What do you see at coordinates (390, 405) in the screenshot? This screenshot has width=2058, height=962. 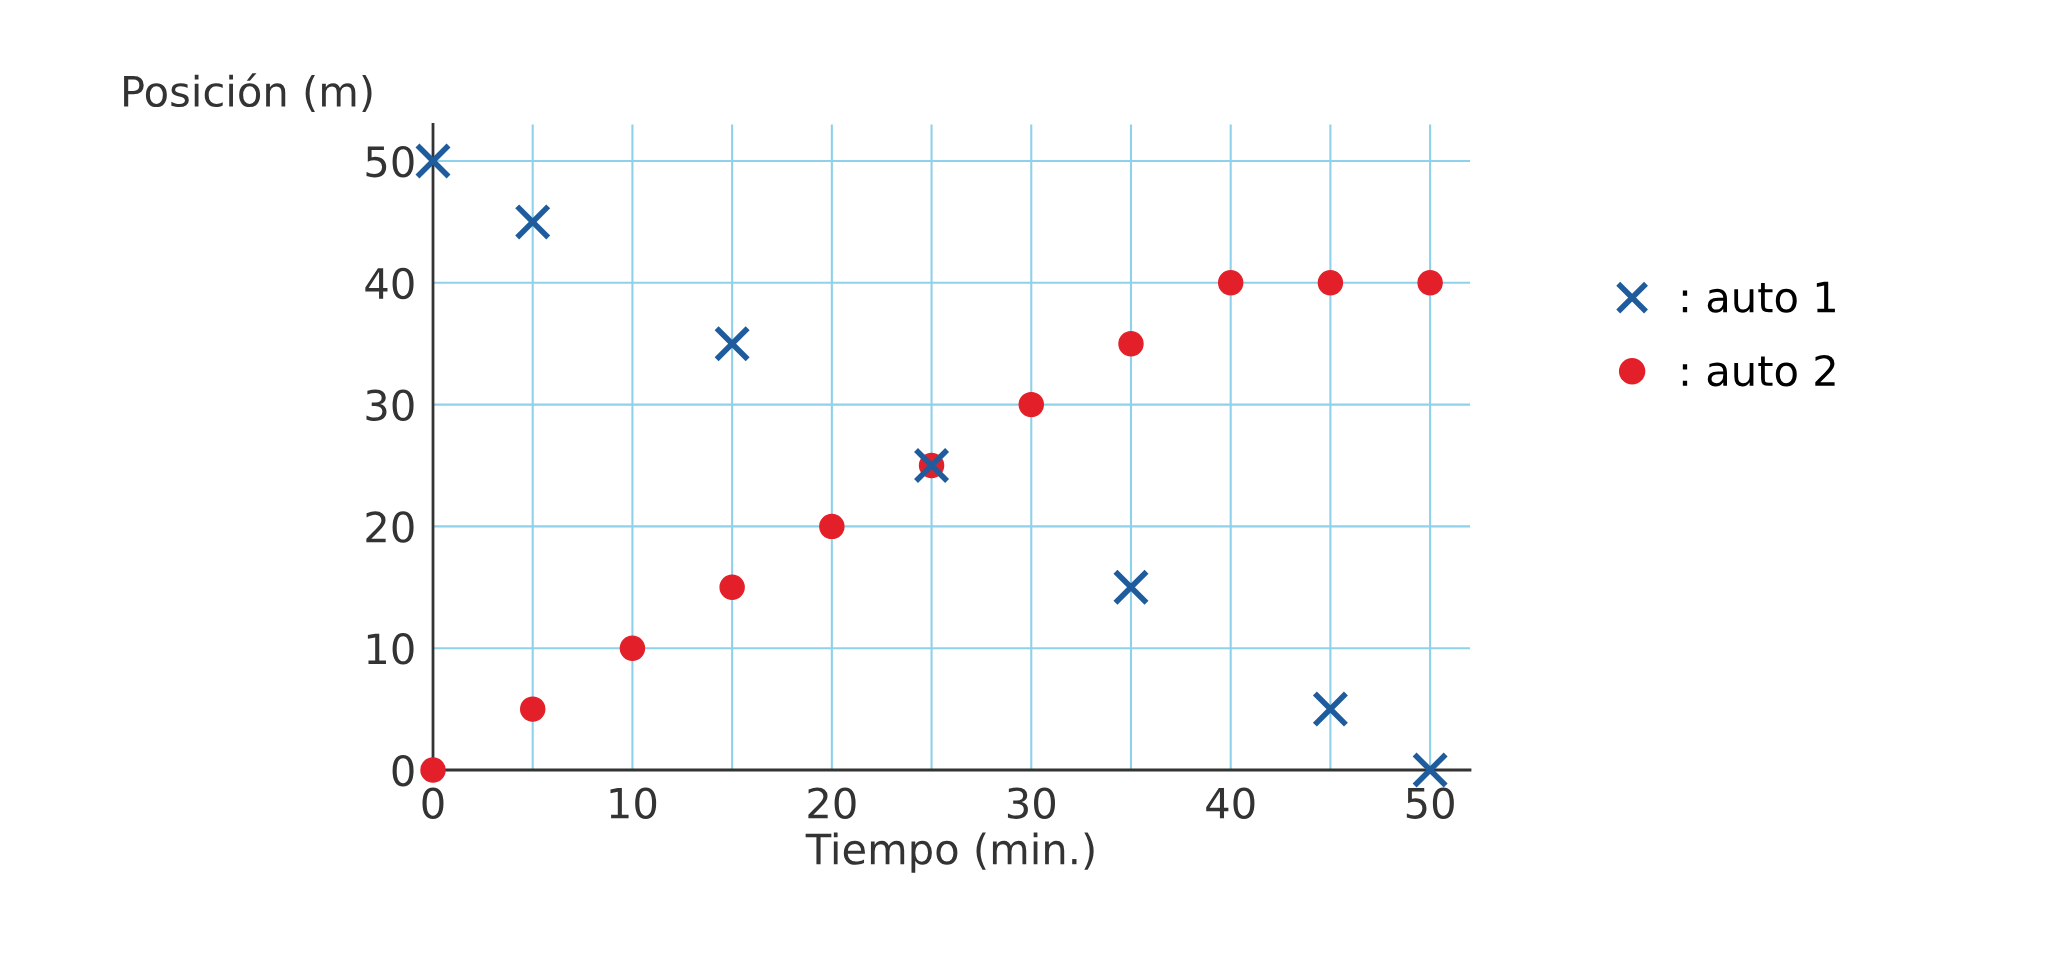 I see `y-tick-label: 30` at bounding box center [390, 405].